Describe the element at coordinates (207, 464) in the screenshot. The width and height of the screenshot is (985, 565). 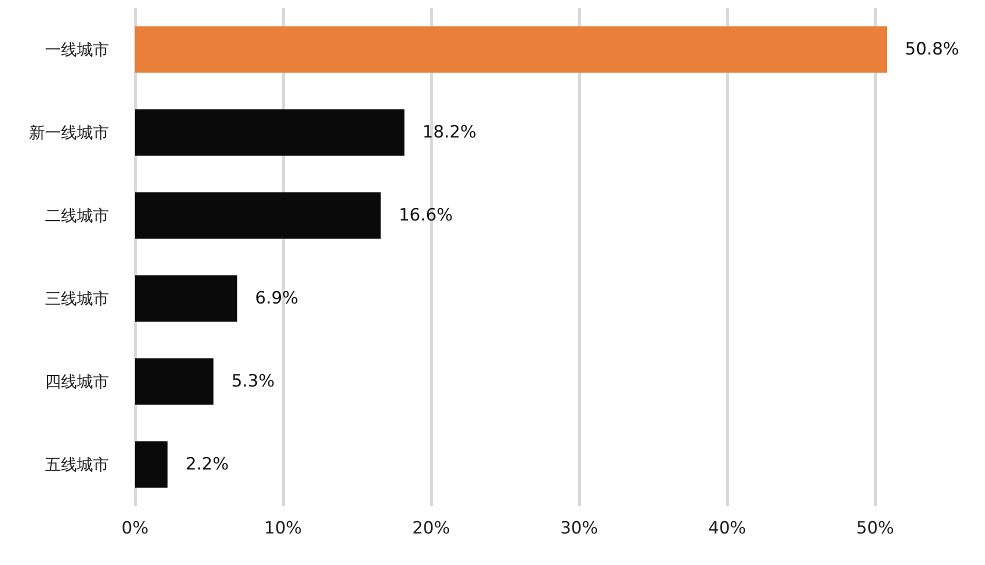
I see `data-label: 2.2%` at that location.